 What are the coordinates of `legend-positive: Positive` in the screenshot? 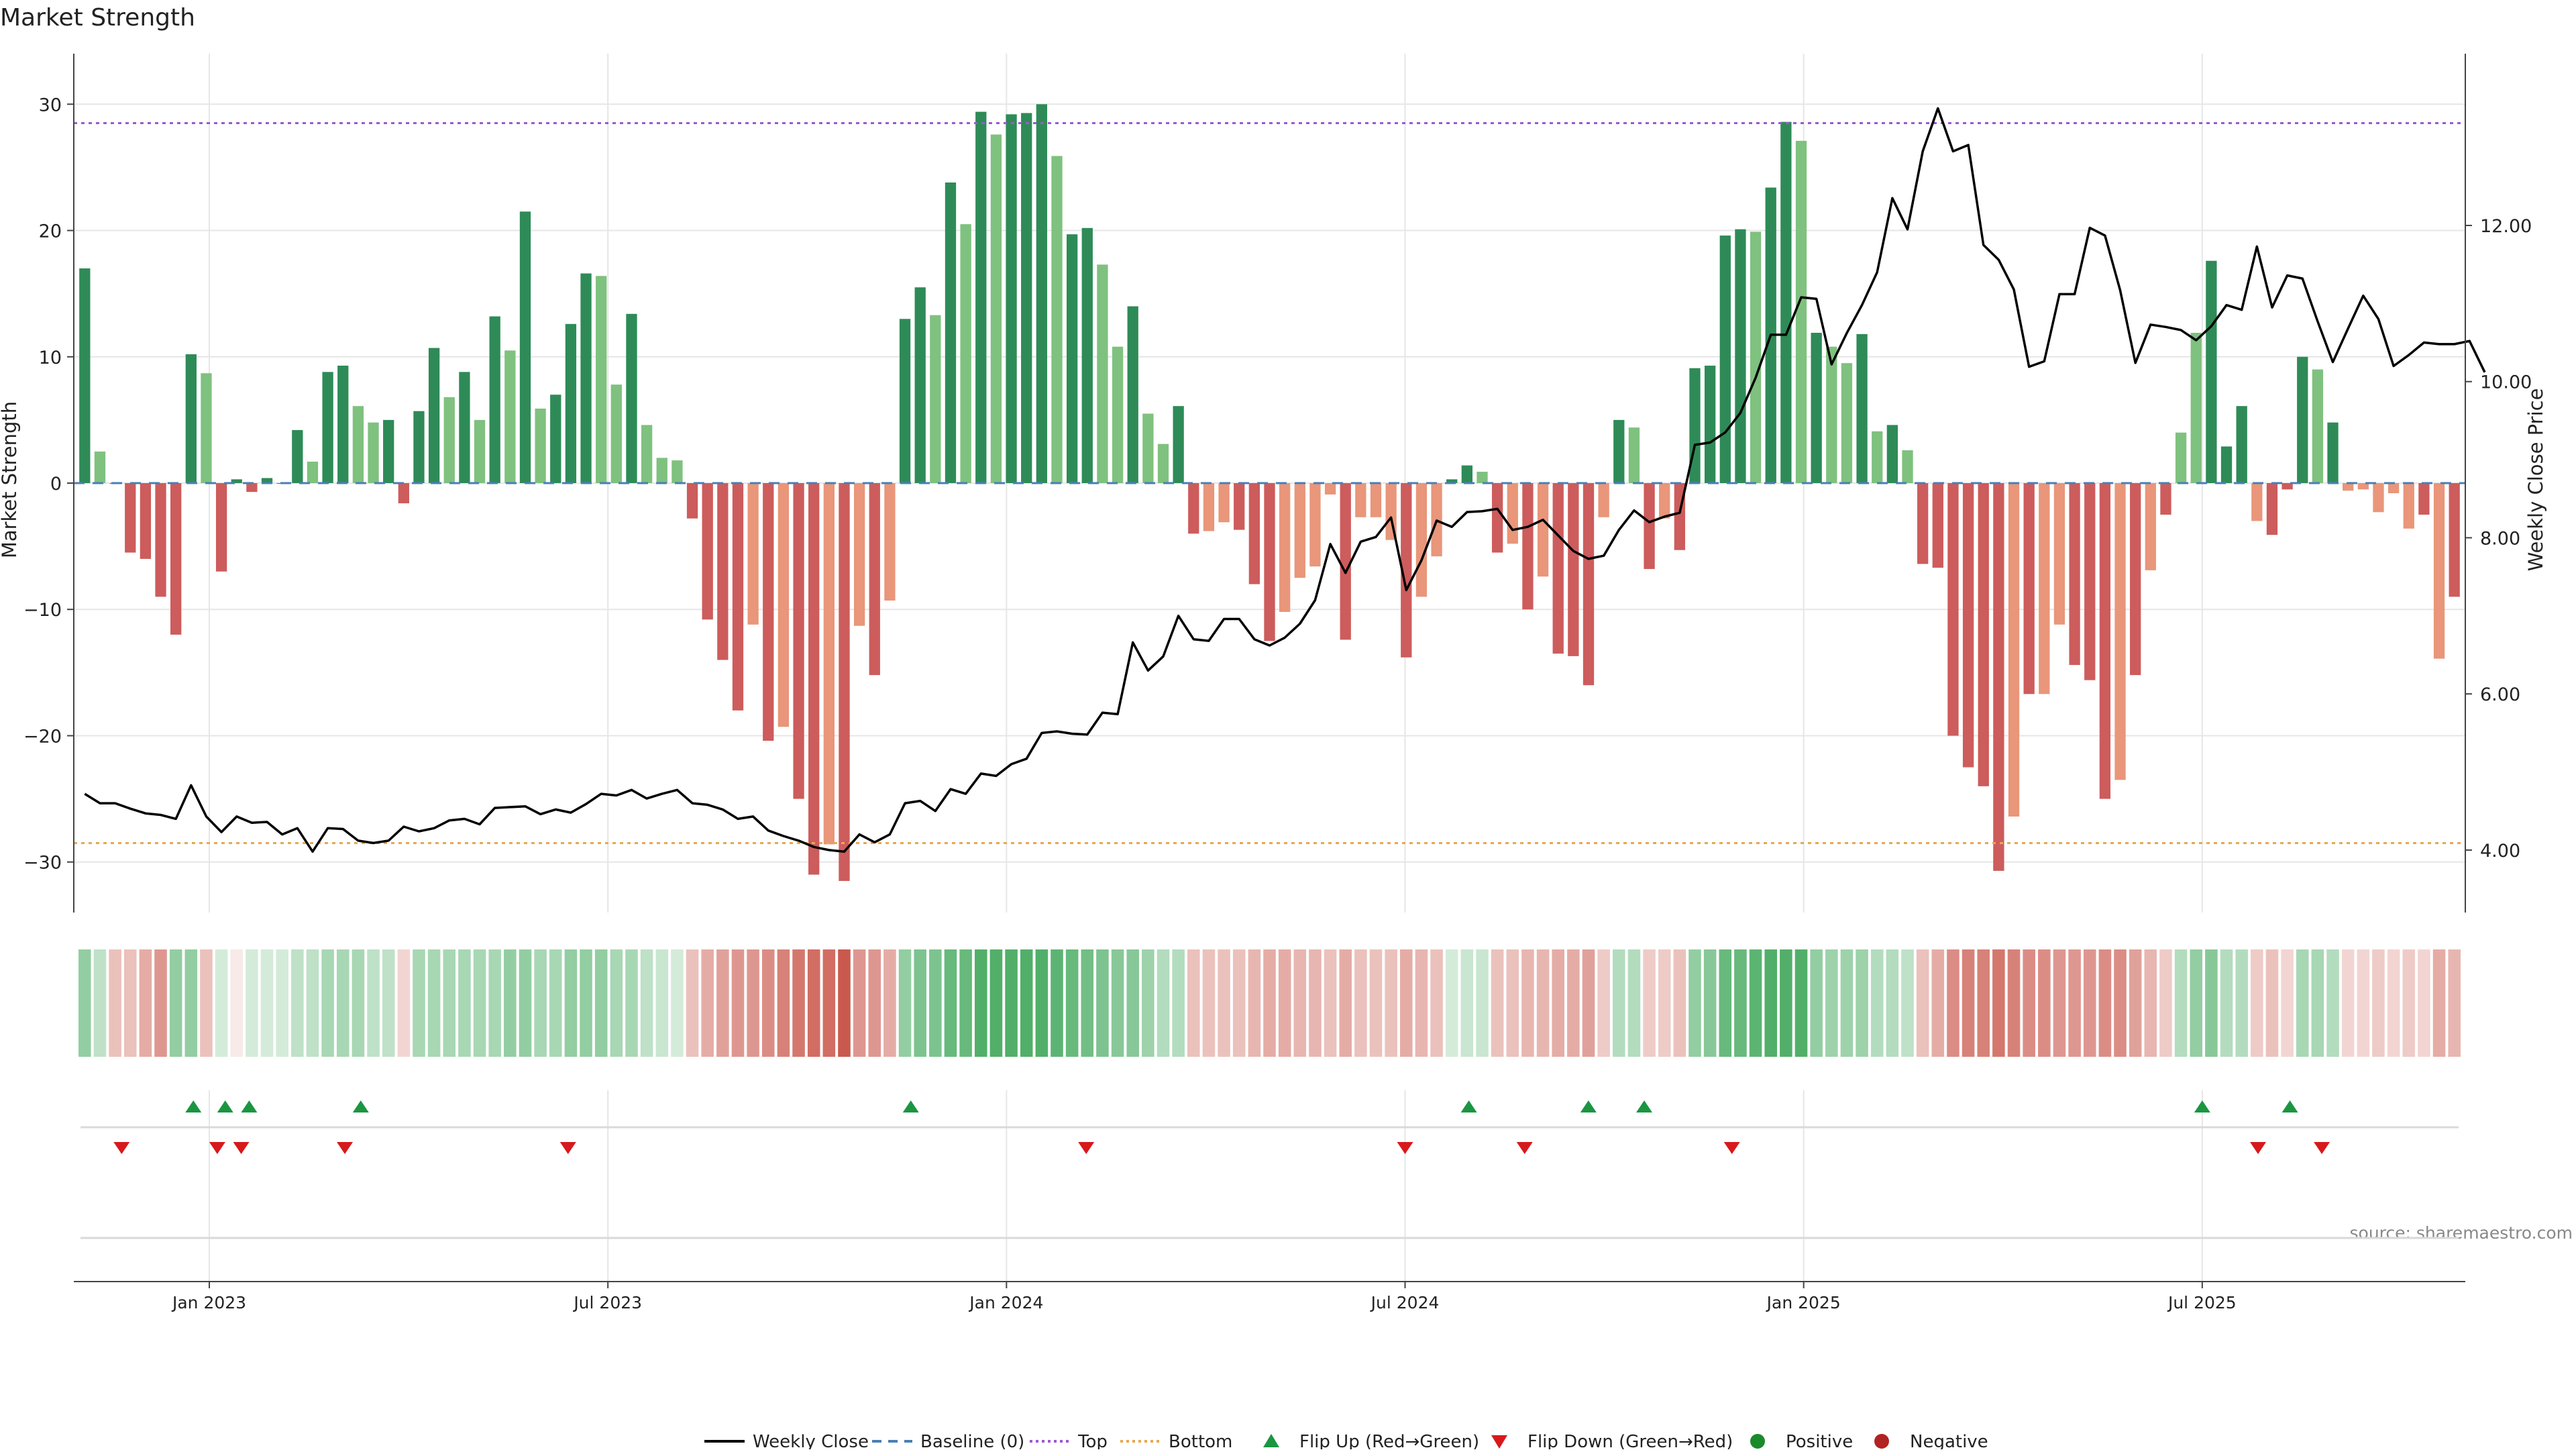 It's located at (1801, 1442).